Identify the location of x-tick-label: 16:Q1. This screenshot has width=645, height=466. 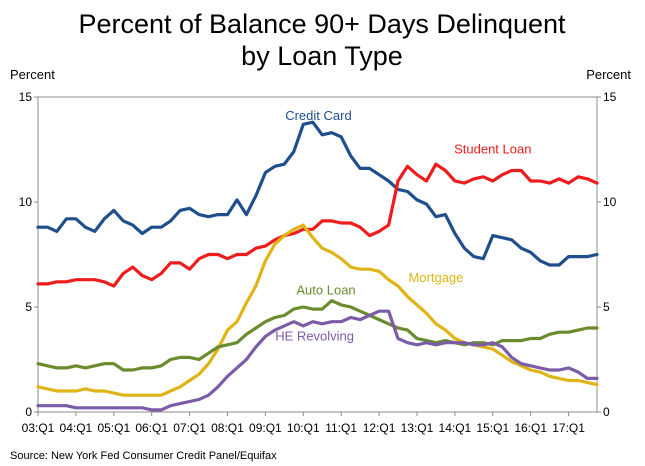
(530, 428).